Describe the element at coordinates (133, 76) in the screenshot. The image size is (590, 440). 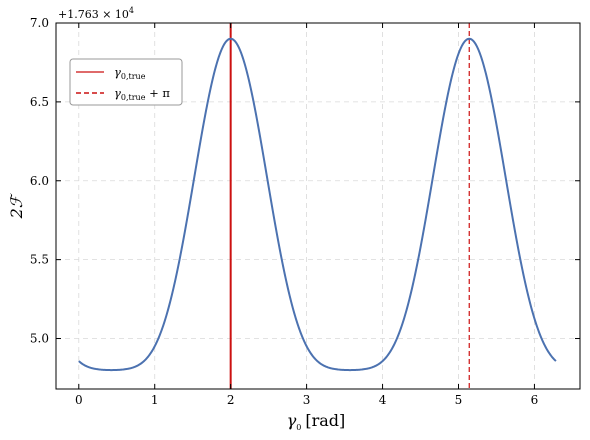
I see `legend-1-subscript: 0,true` at that location.